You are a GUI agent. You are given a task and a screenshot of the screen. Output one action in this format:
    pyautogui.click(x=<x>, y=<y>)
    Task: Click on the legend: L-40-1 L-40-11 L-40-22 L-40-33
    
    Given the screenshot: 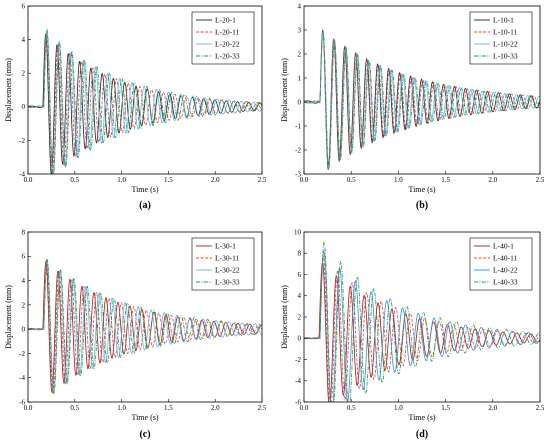 What is the action you would take?
    pyautogui.click(x=501, y=264)
    